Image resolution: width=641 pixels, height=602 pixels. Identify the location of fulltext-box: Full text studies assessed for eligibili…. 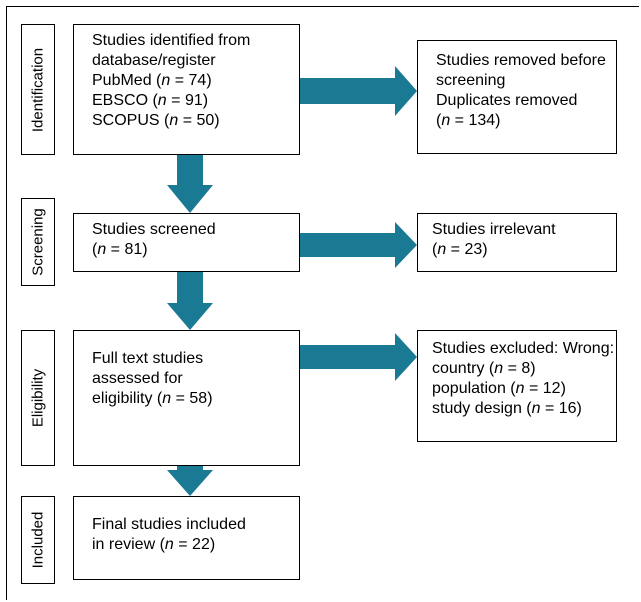
(186, 398).